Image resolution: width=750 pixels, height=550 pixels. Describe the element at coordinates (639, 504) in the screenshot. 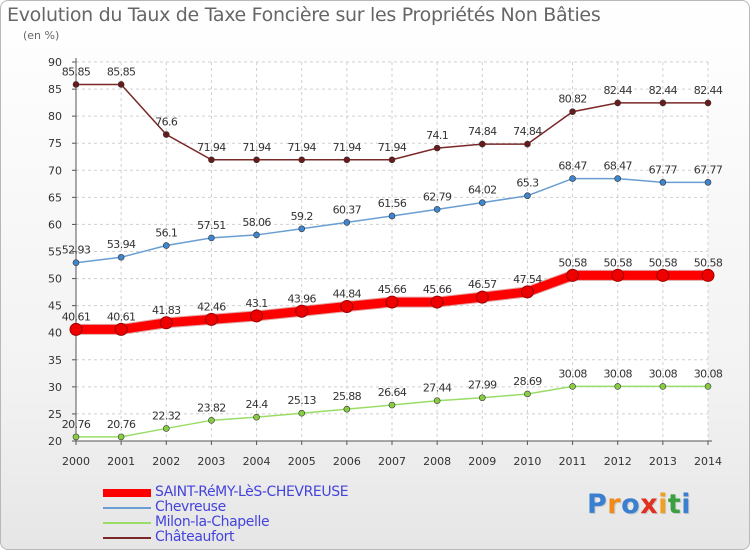

I see `proxiti-logo: Proxiti` at that location.